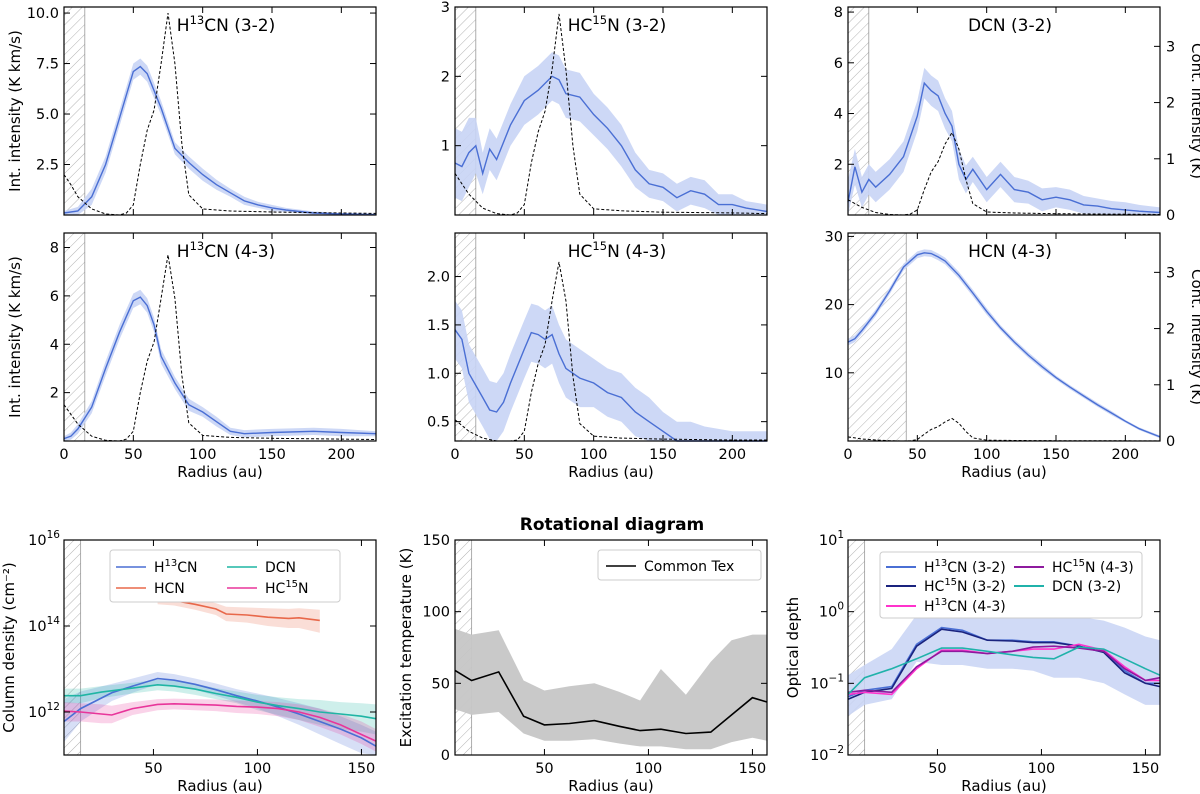 The image size is (1200, 794). Describe the element at coordinates (965, 567) in the screenshot. I see `legend-label: H13CN (3-2)` at that location.